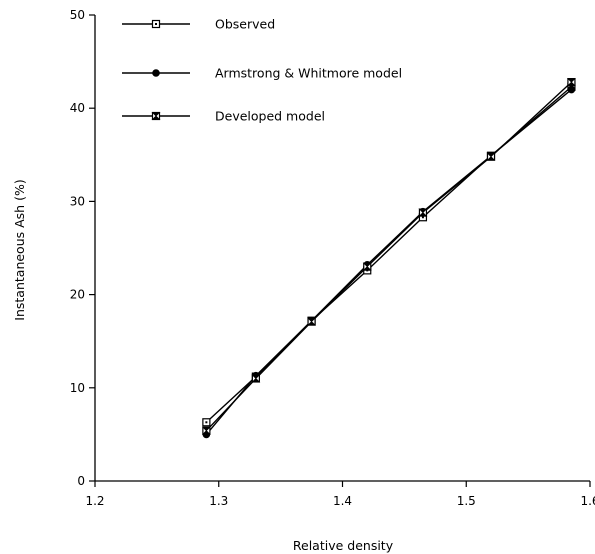 This screenshot has width=595, height=554. What do you see at coordinates (466, 501) in the screenshot?
I see `x-tick-label: 1.5` at bounding box center [466, 501].